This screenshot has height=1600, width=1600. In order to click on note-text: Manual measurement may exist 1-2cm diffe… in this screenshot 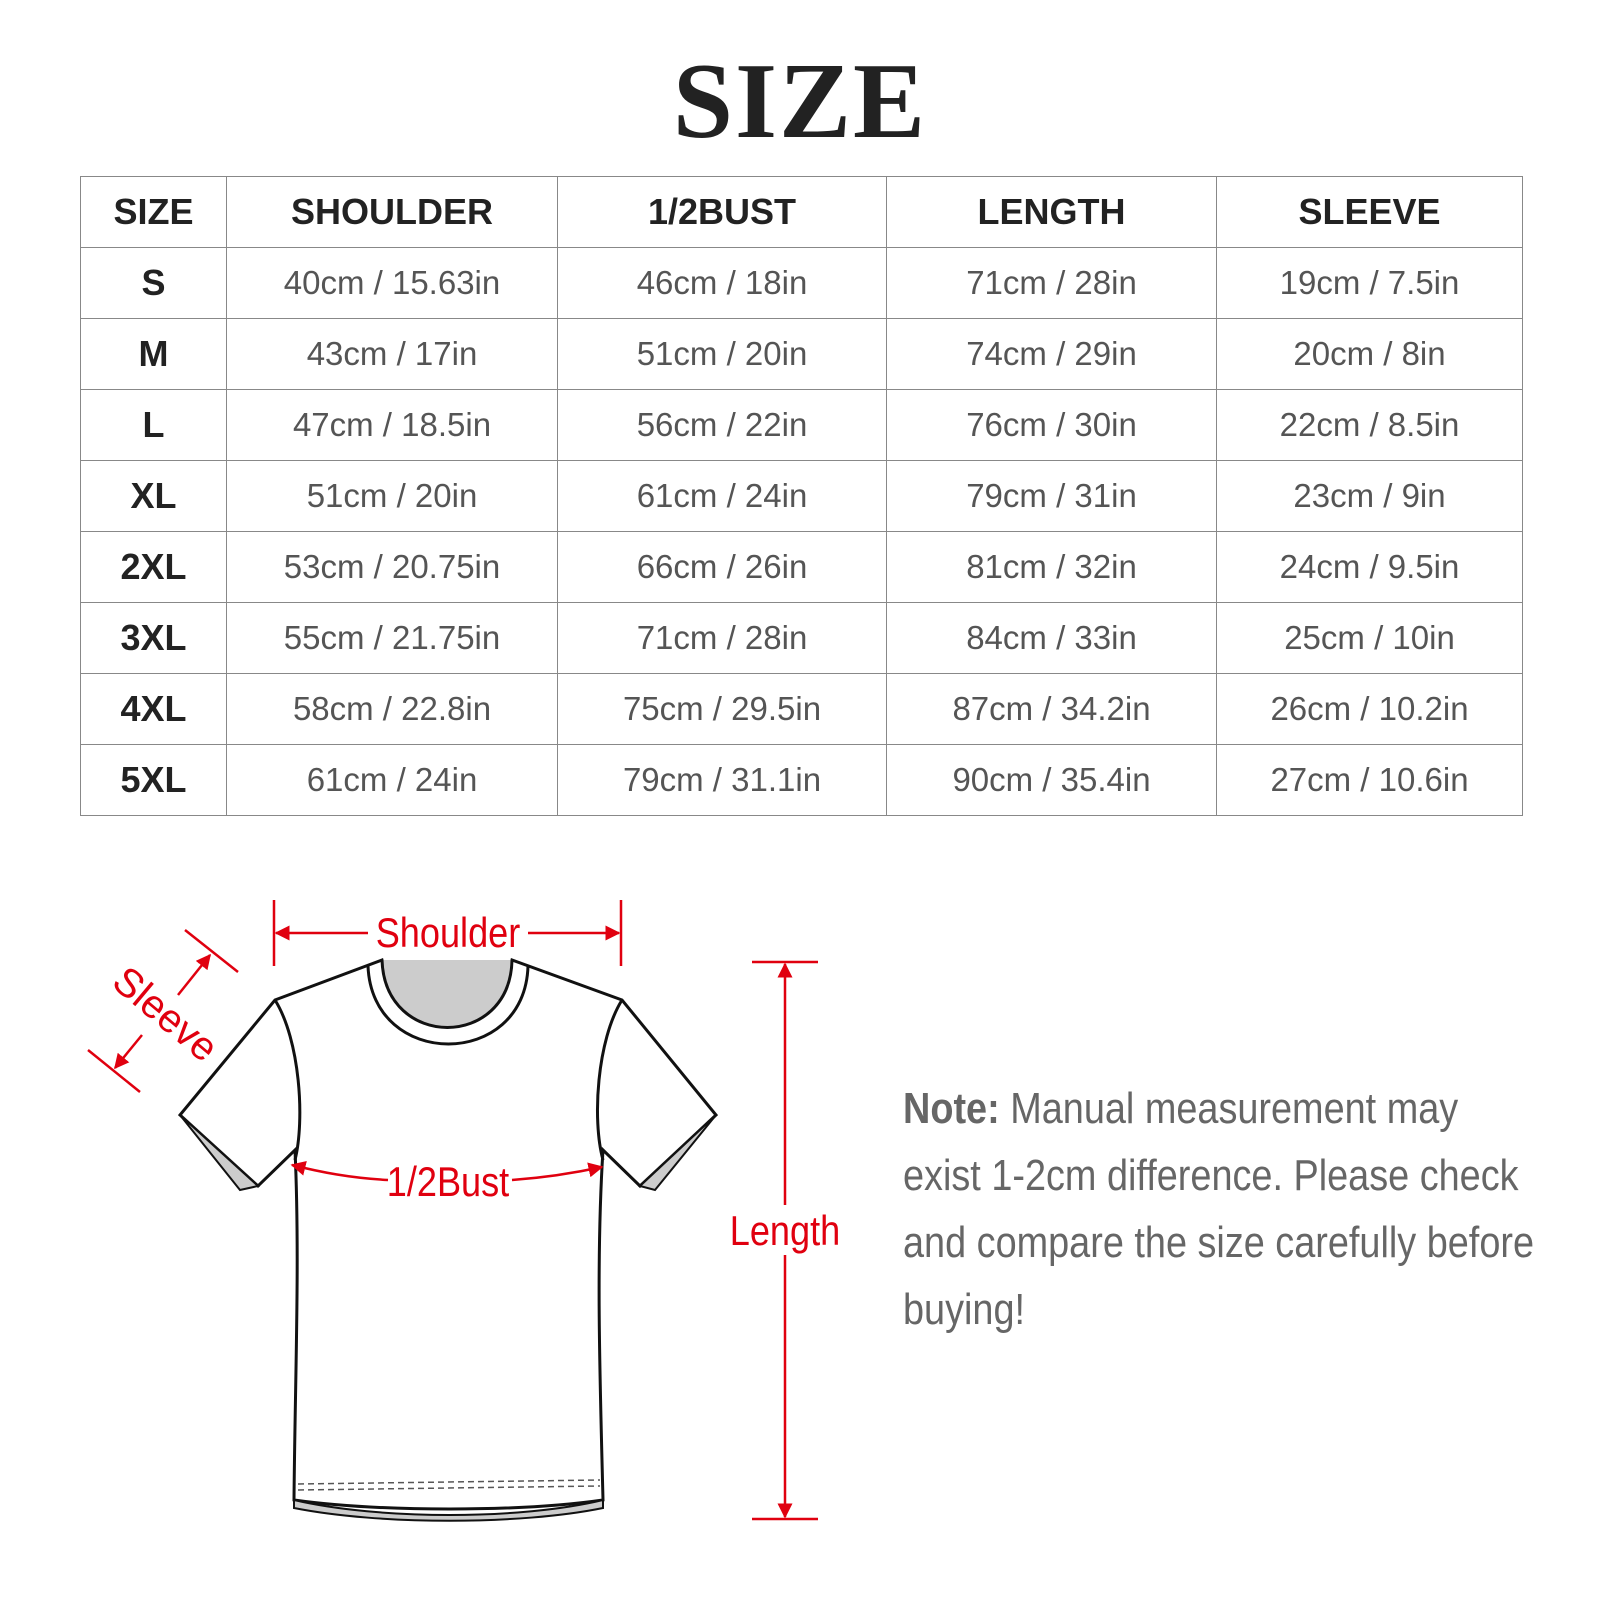, I will do `click(1219, 1209)`.